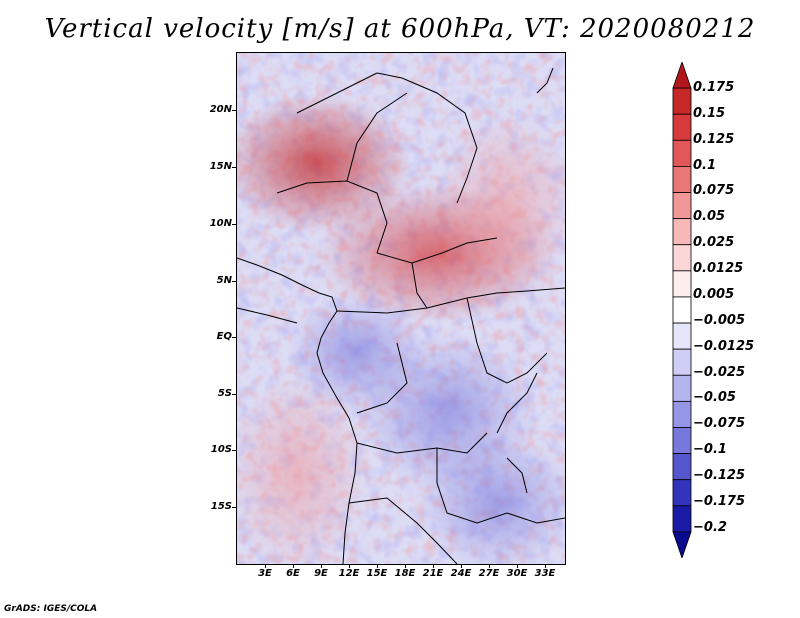 This screenshot has height=618, width=800. What do you see at coordinates (221, 449) in the screenshot?
I see `lat-label: 10S` at bounding box center [221, 449].